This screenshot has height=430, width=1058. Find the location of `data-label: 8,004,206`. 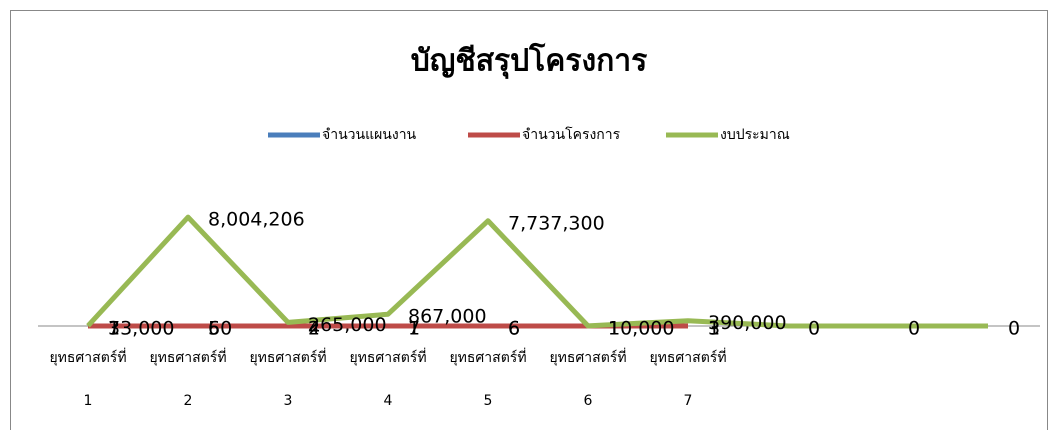

data-label: 8,004,206 is located at coordinates (256, 220).